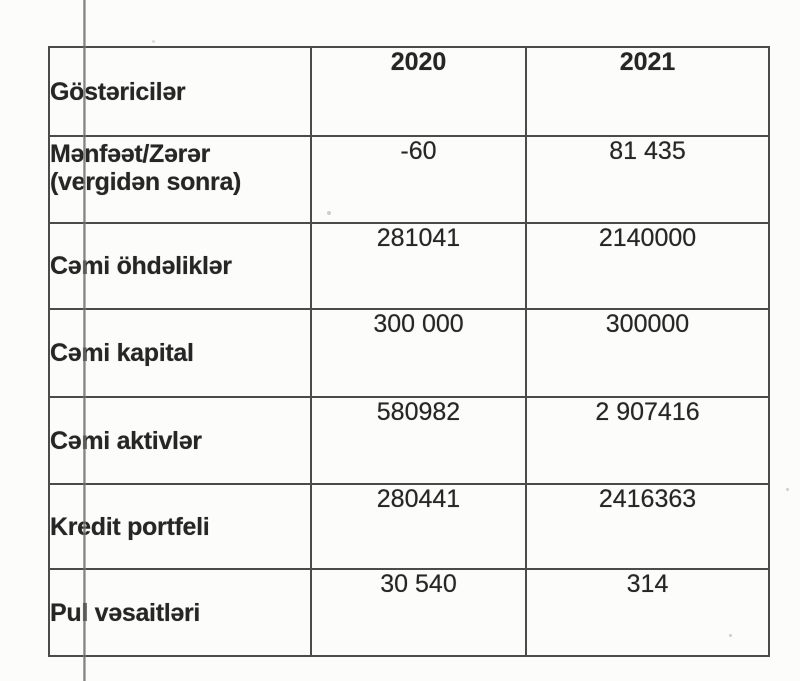  I want to click on table-row-total-liabilities: Cəmi öhdəliklər 281041 2140000, so click(409, 266).